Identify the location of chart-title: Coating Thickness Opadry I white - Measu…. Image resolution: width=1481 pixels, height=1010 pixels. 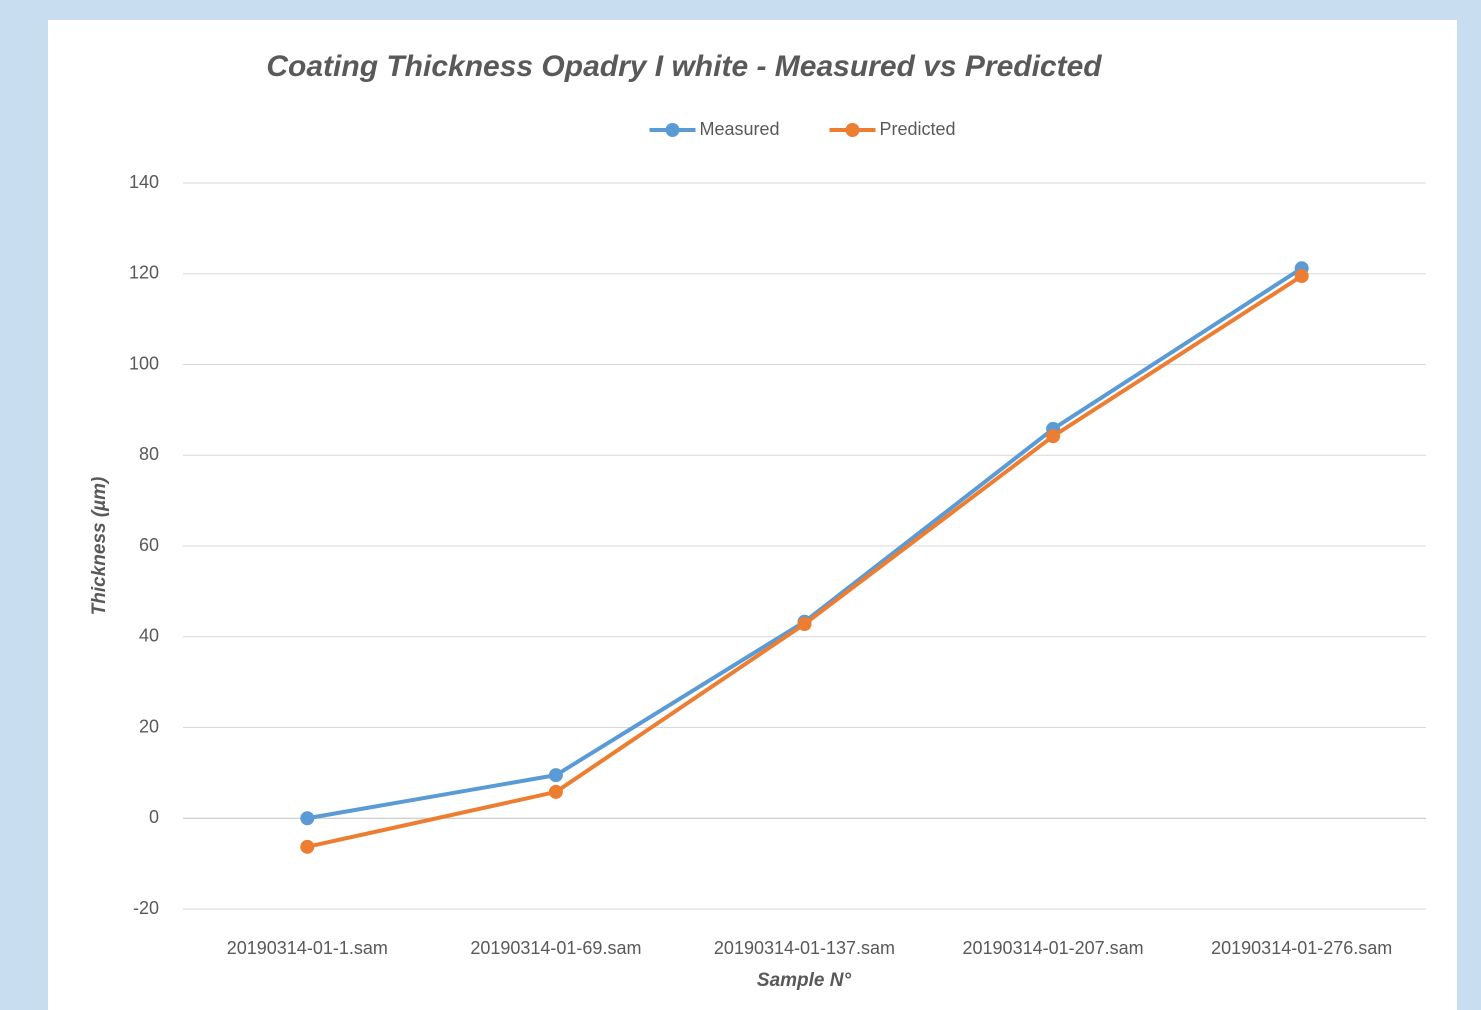
(684, 66).